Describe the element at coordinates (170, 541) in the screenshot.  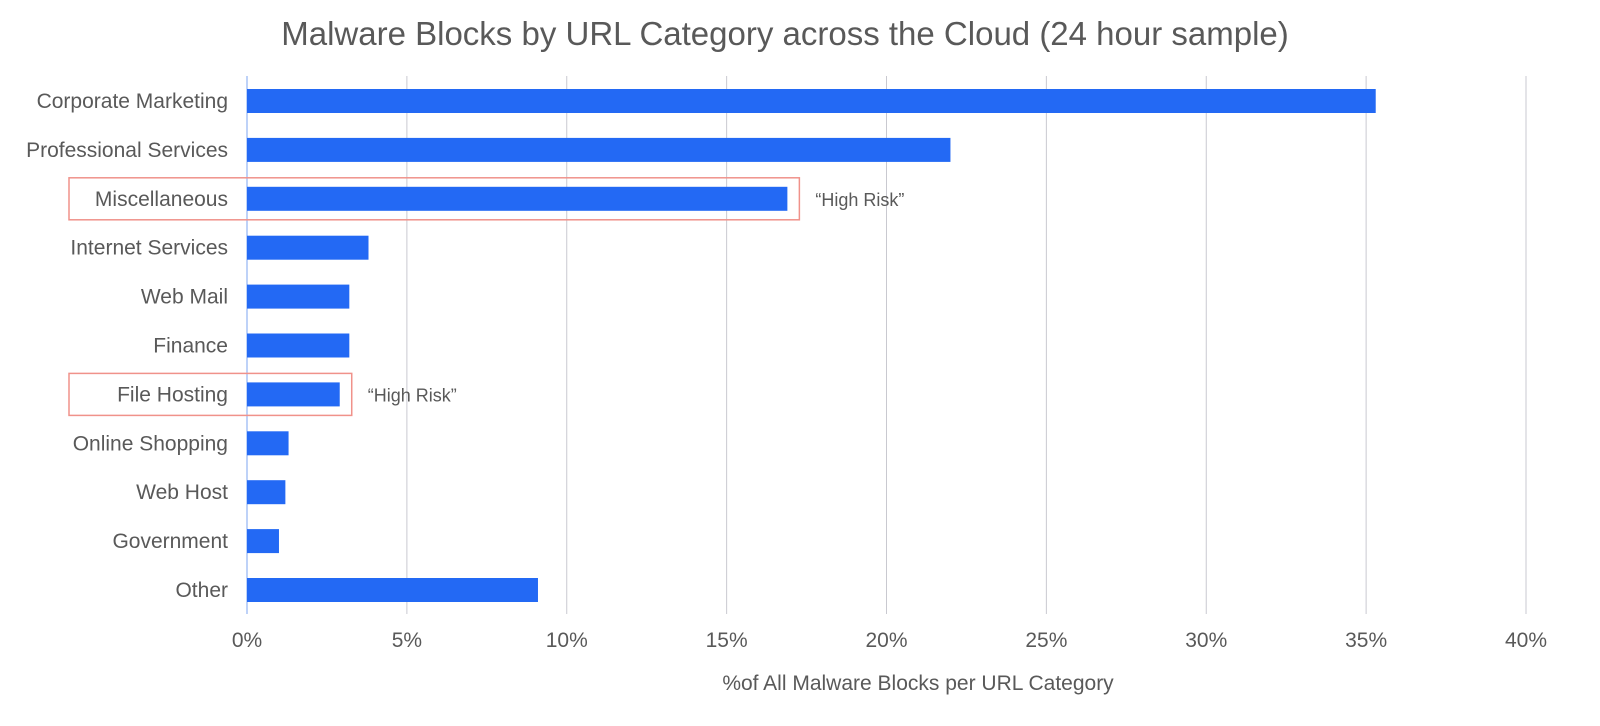
I see `category-label: Government` at that location.